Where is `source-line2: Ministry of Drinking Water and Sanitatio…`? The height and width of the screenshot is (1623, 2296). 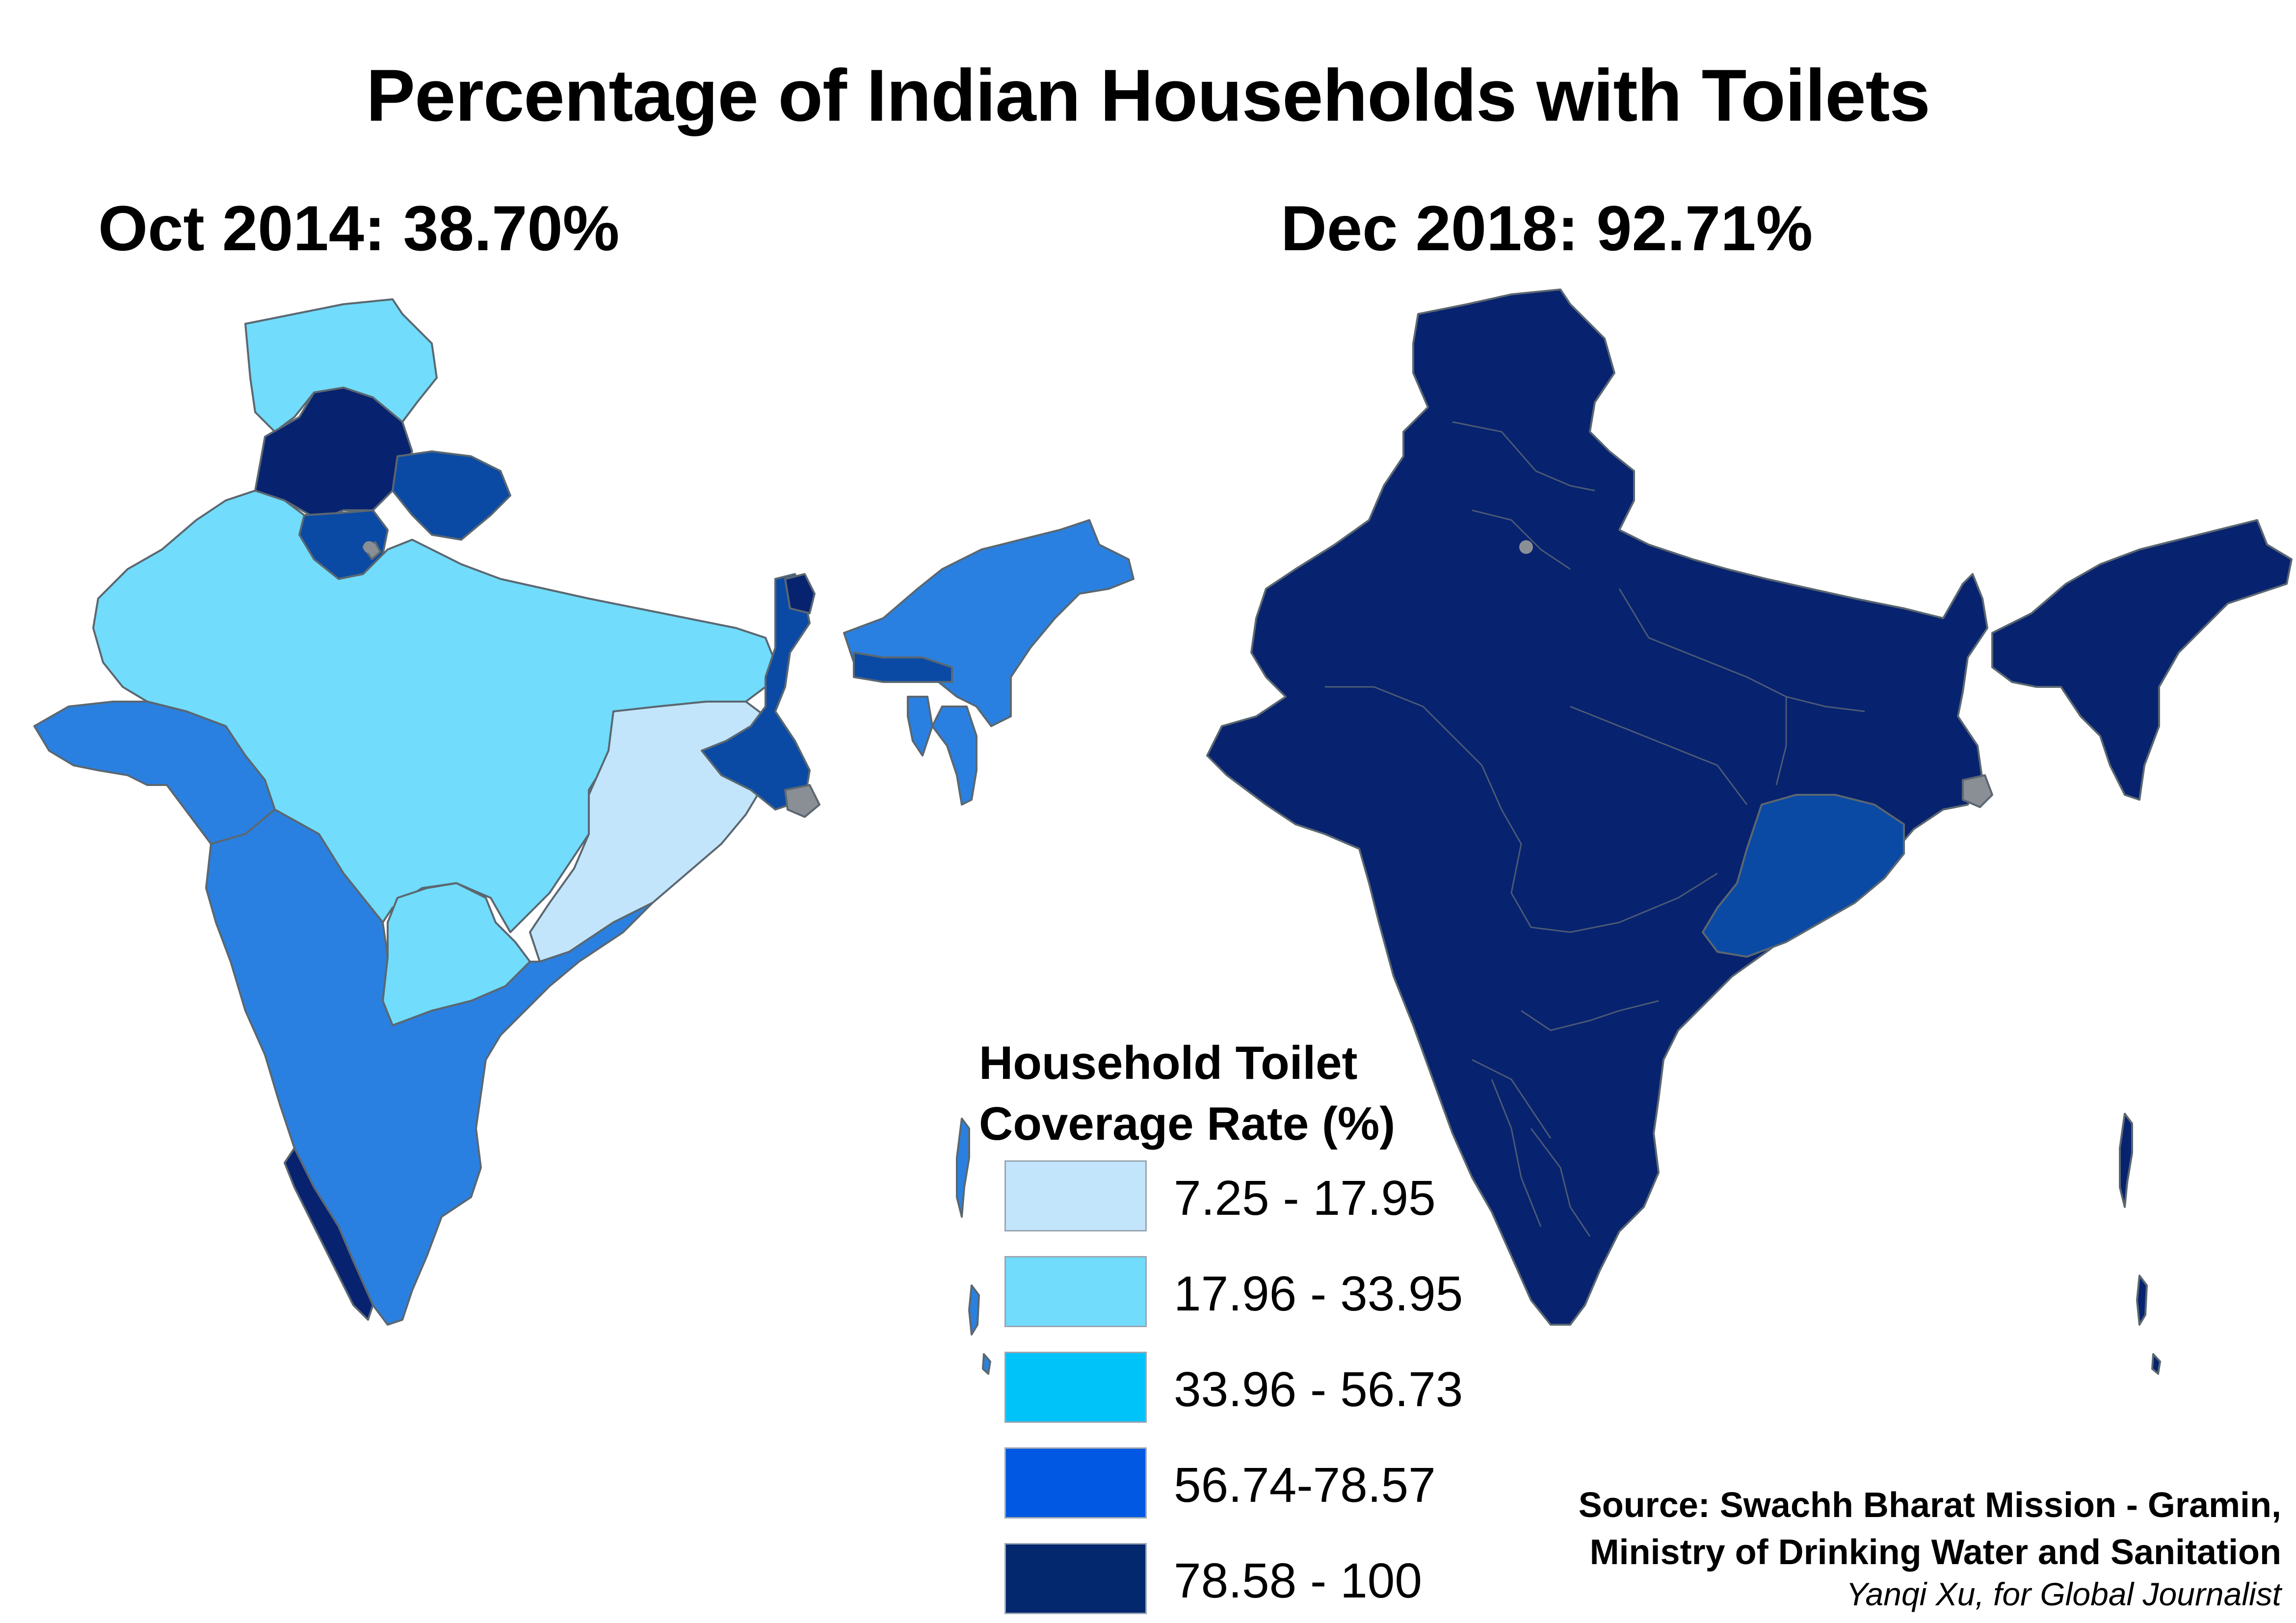 source-line2: Ministry of Drinking Water and Sanitatio… is located at coordinates (1935, 1552).